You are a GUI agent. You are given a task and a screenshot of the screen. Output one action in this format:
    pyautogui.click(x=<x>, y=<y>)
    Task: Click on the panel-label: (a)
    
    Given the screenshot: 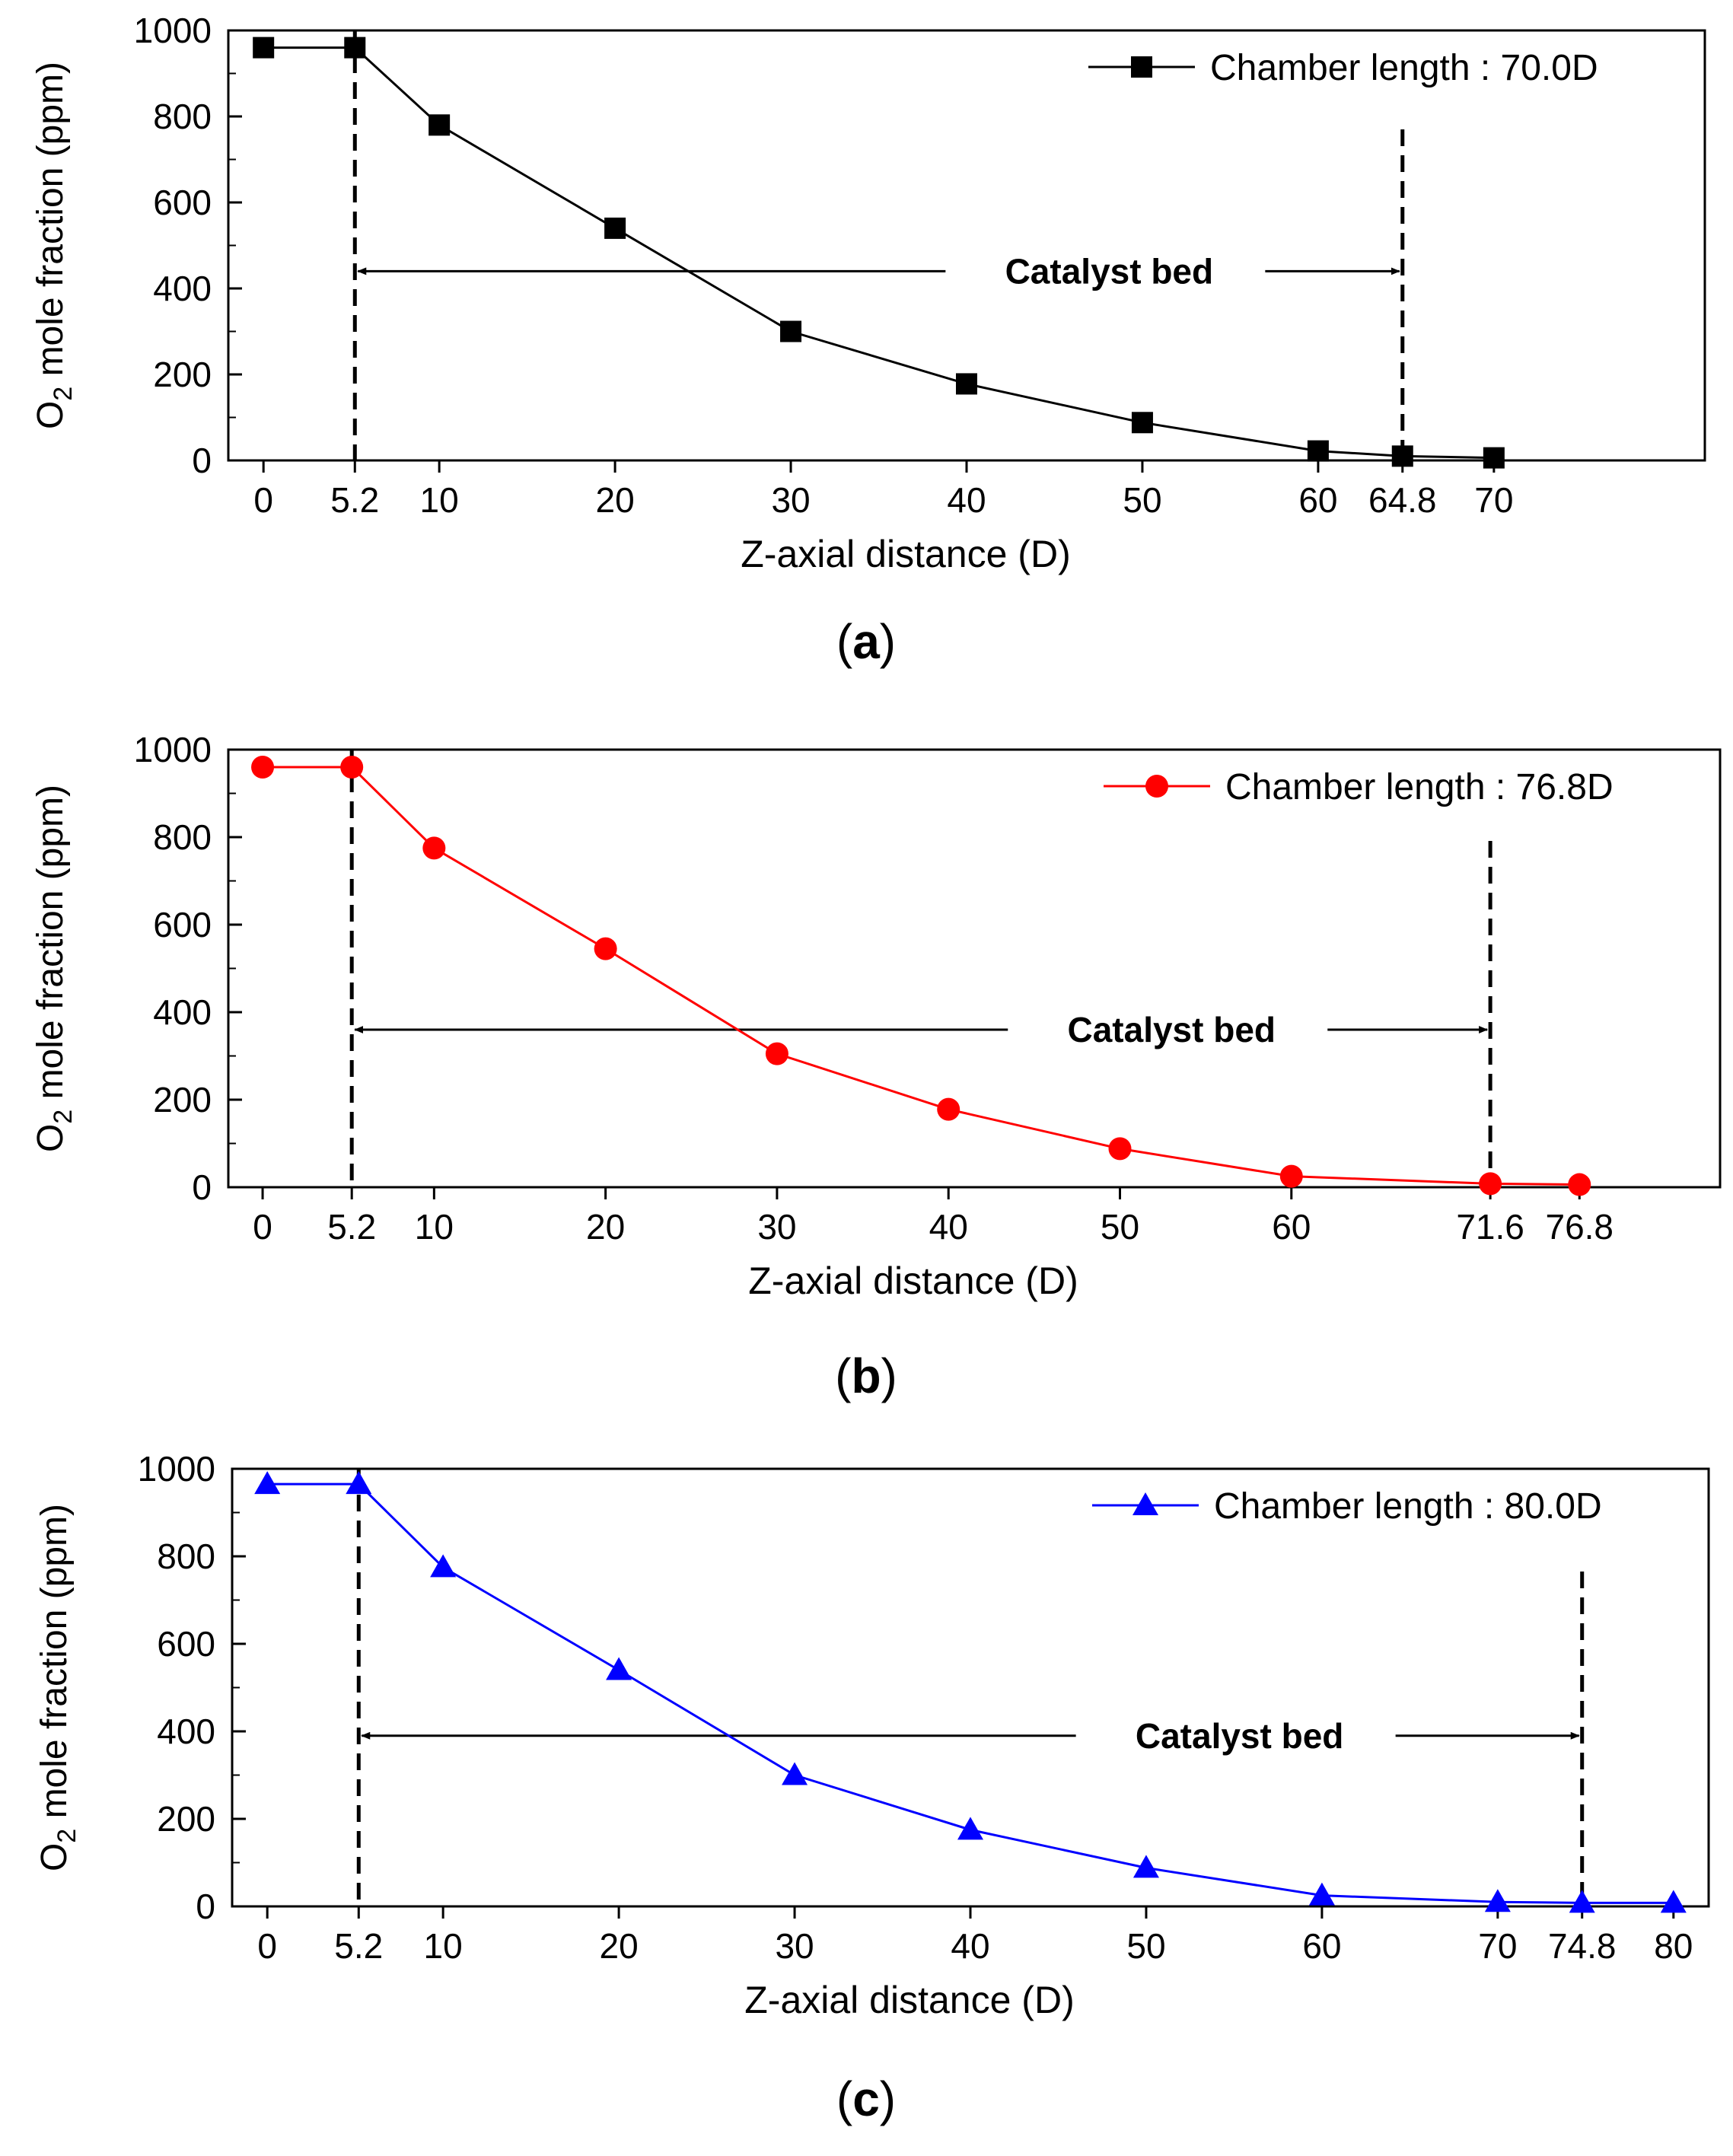 What is the action you would take?
    pyautogui.click(x=866, y=641)
    